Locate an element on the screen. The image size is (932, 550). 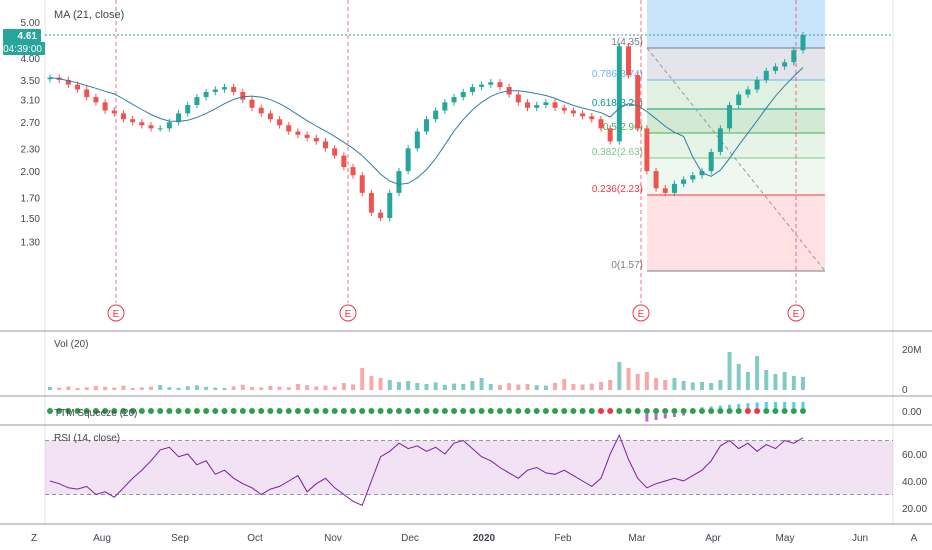
volume-bars is located at coordinates (426, 371).